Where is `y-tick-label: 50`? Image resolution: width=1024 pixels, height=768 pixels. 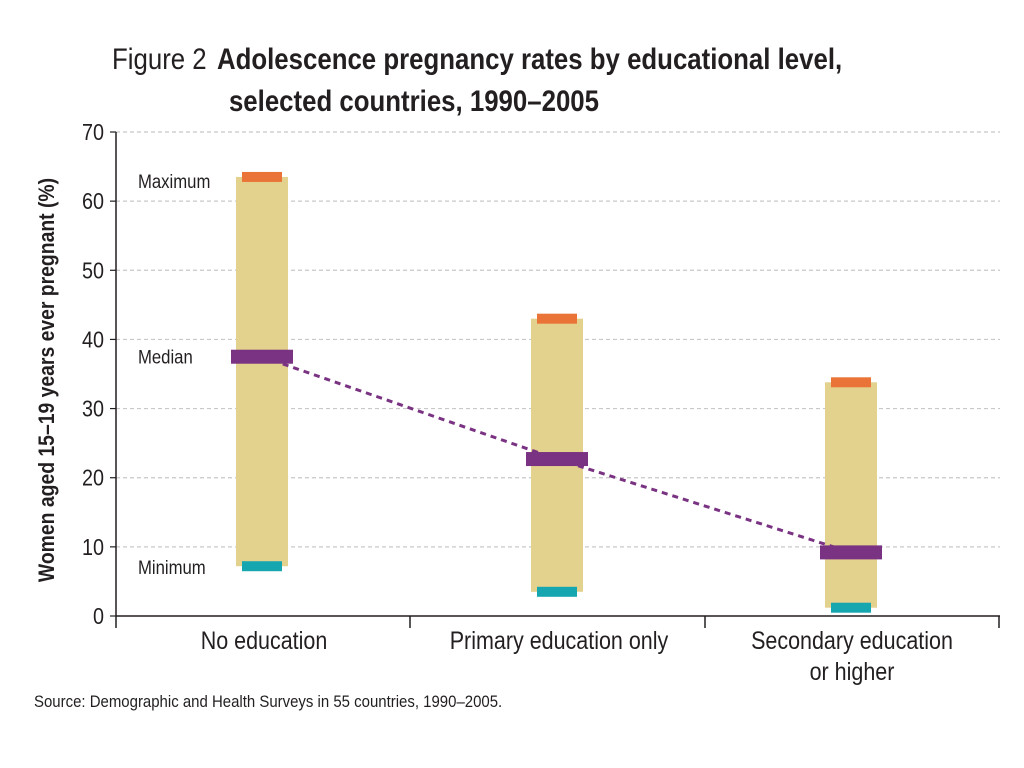
y-tick-label: 50 is located at coordinates (93, 271).